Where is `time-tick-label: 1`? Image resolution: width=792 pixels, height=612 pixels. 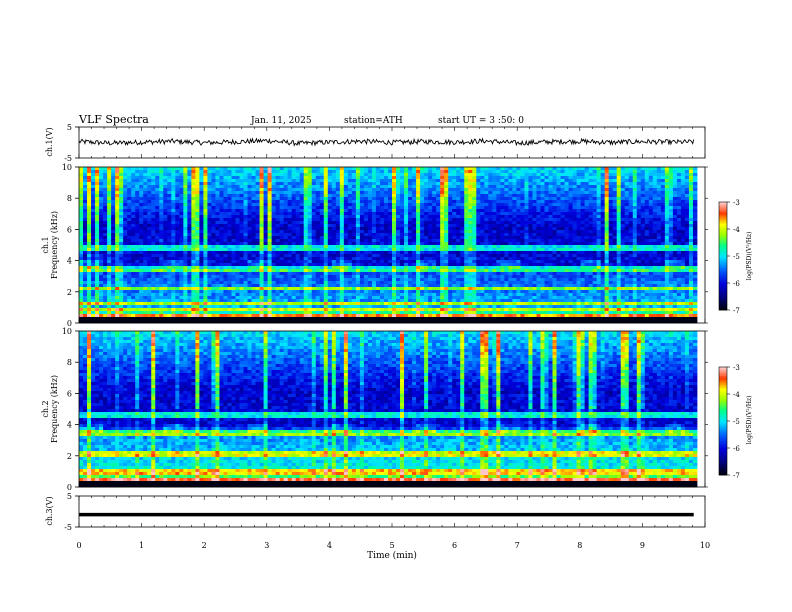 time-tick-label: 1 is located at coordinates (141, 545).